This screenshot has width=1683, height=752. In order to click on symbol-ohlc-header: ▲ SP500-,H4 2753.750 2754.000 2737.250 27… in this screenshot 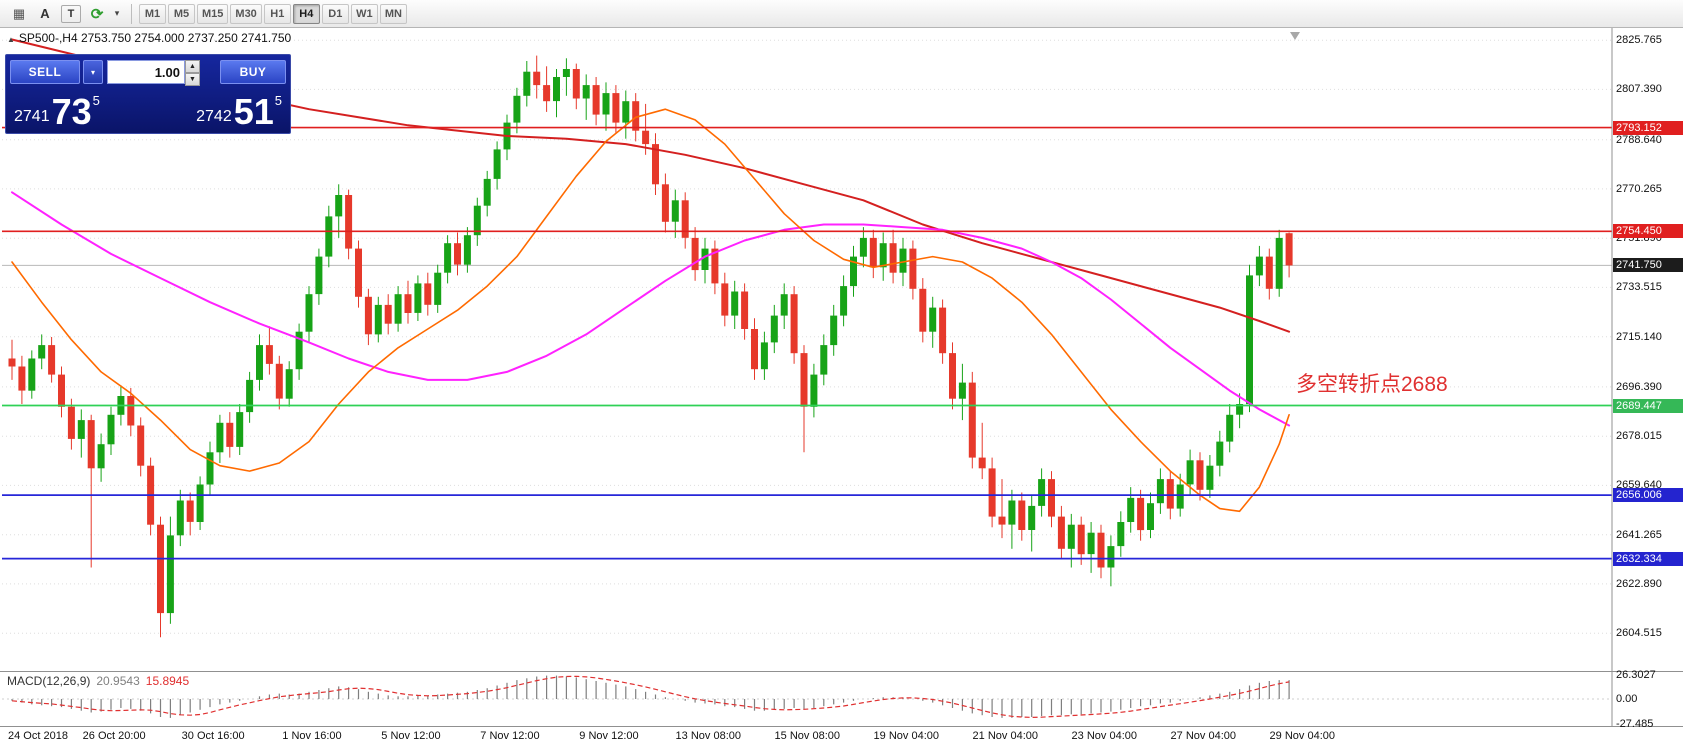, I will do `click(149, 38)`.